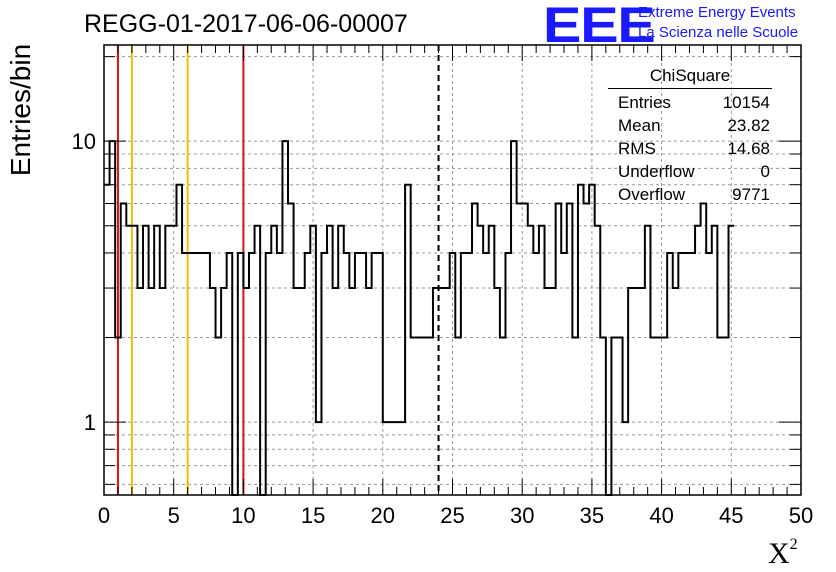  I want to click on eee-logo: EEE, so click(599, 26).